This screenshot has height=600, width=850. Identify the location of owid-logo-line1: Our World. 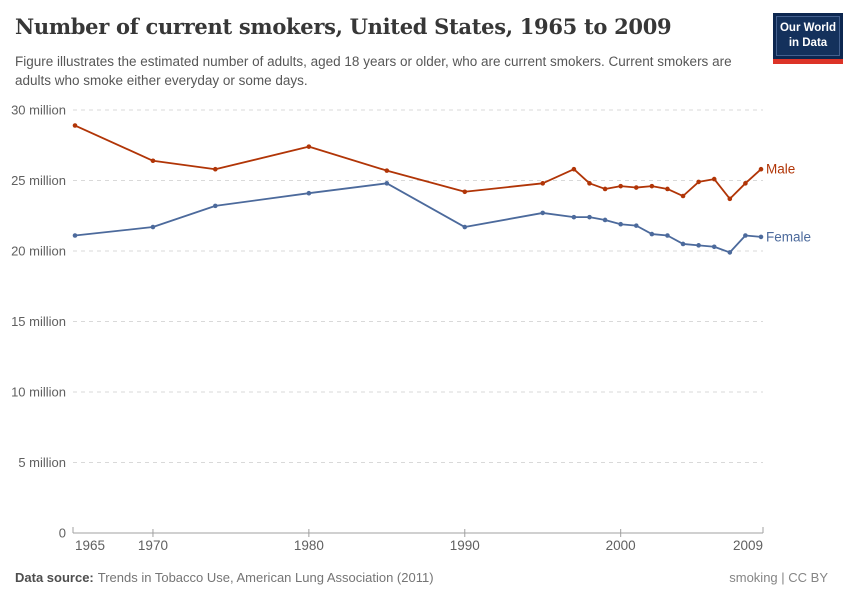
(807, 28).